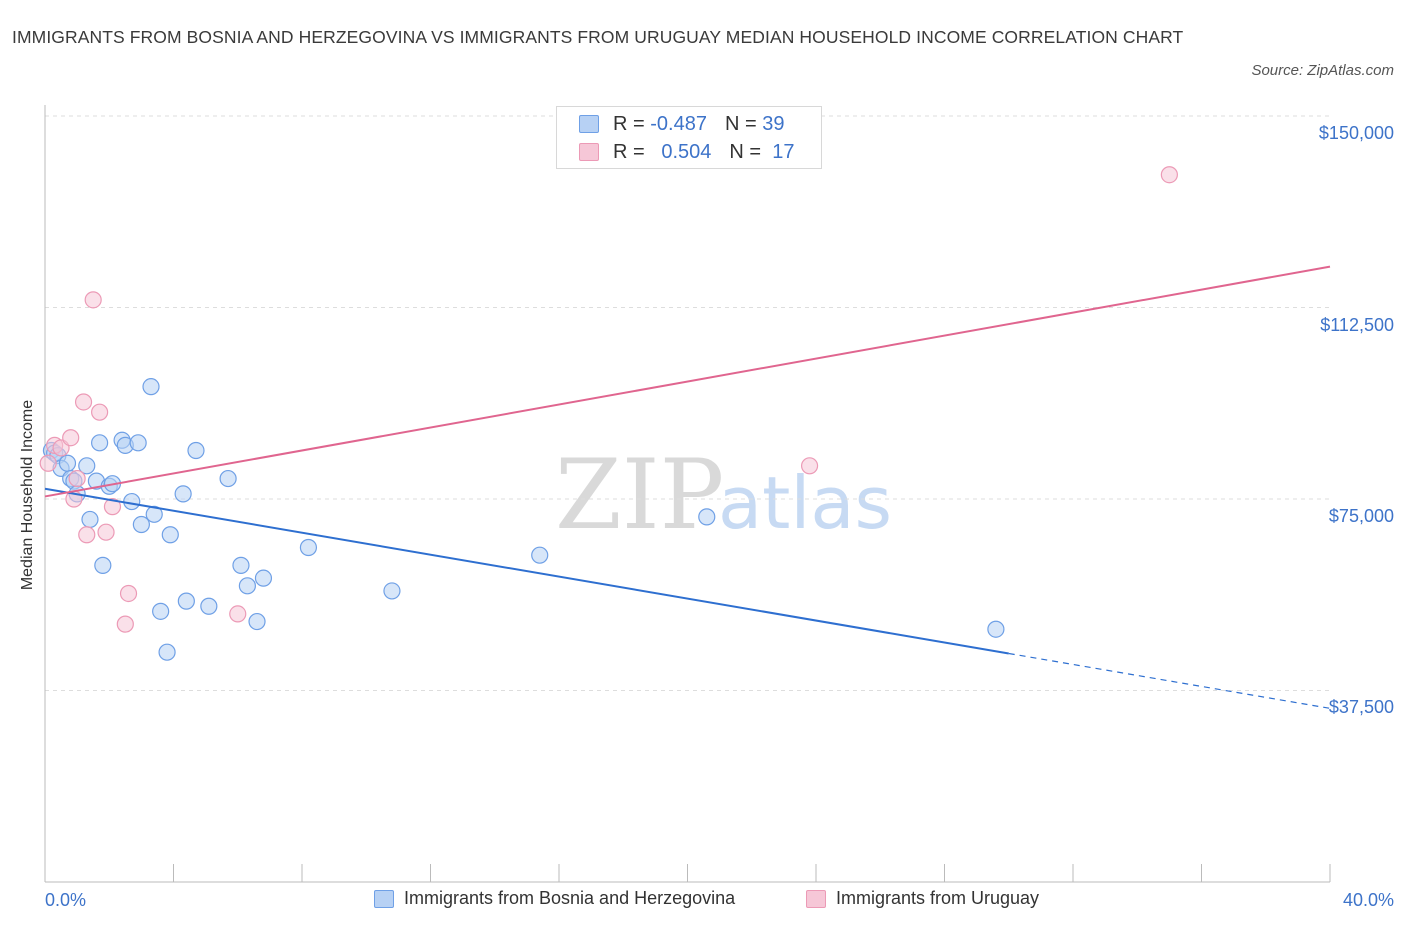 Image resolution: width=1406 pixels, height=930 pixels. Describe the element at coordinates (783, 151) in the screenshot. I see `n-value: 17` at that location.